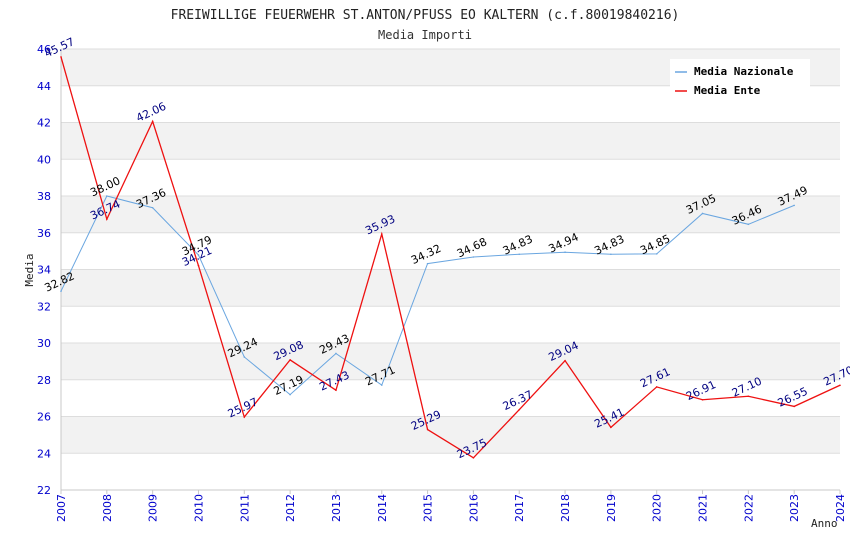  What do you see at coordinates (44, 196) in the screenshot?
I see `y-tick-label: 38` at bounding box center [44, 196].